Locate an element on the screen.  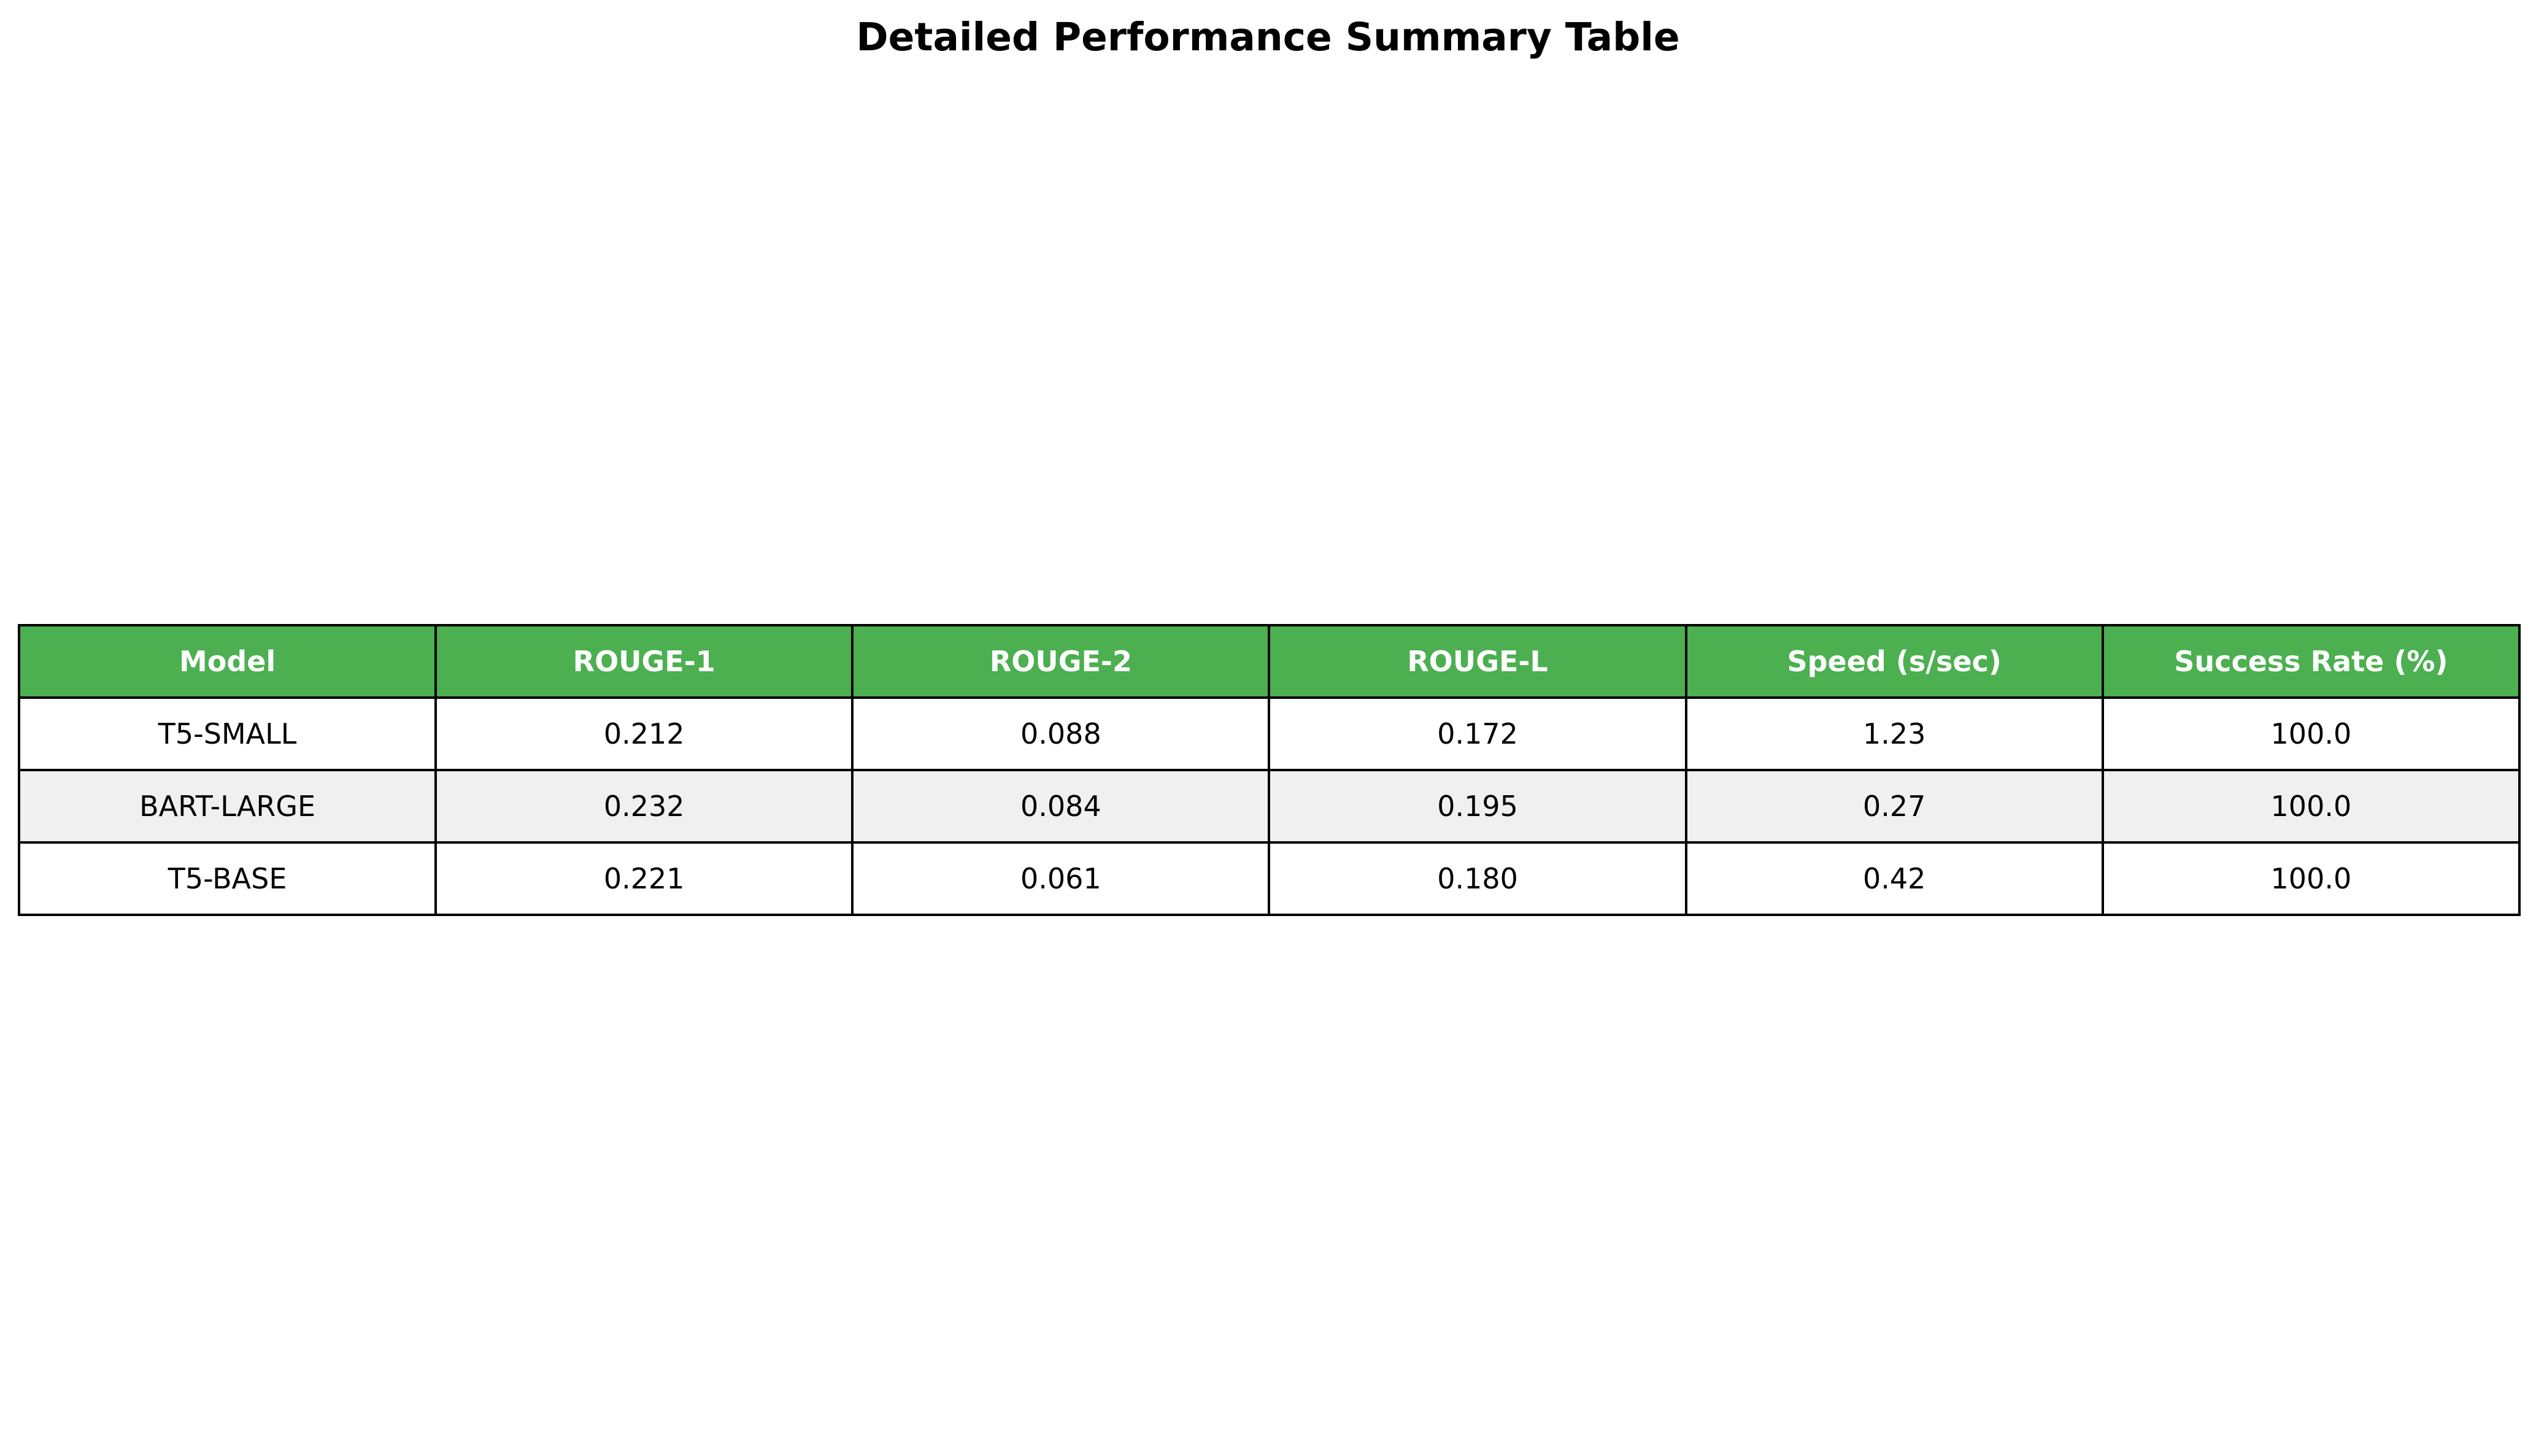
header-cell-rouge-1: ROUGE-1 is located at coordinates (644, 661).